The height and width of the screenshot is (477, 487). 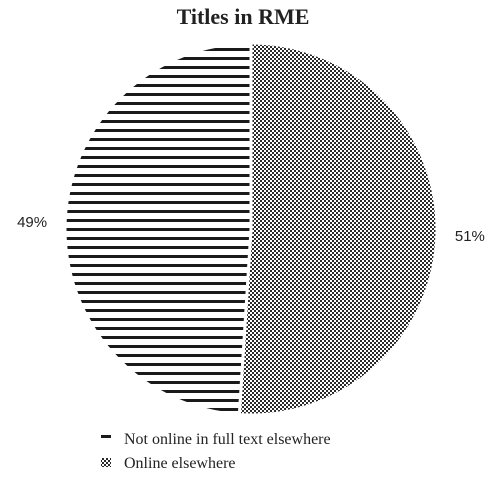 I want to click on data-label-online: 51%, so click(x=470, y=236).